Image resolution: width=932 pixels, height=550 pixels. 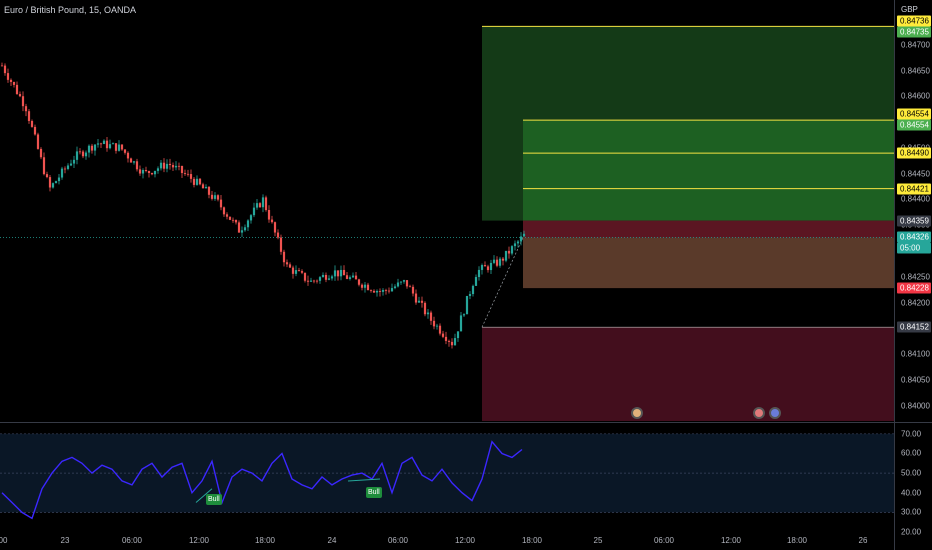 I want to click on symbol-title: Euro / British Pound, 15, OANDA, so click(x=70, y=10).